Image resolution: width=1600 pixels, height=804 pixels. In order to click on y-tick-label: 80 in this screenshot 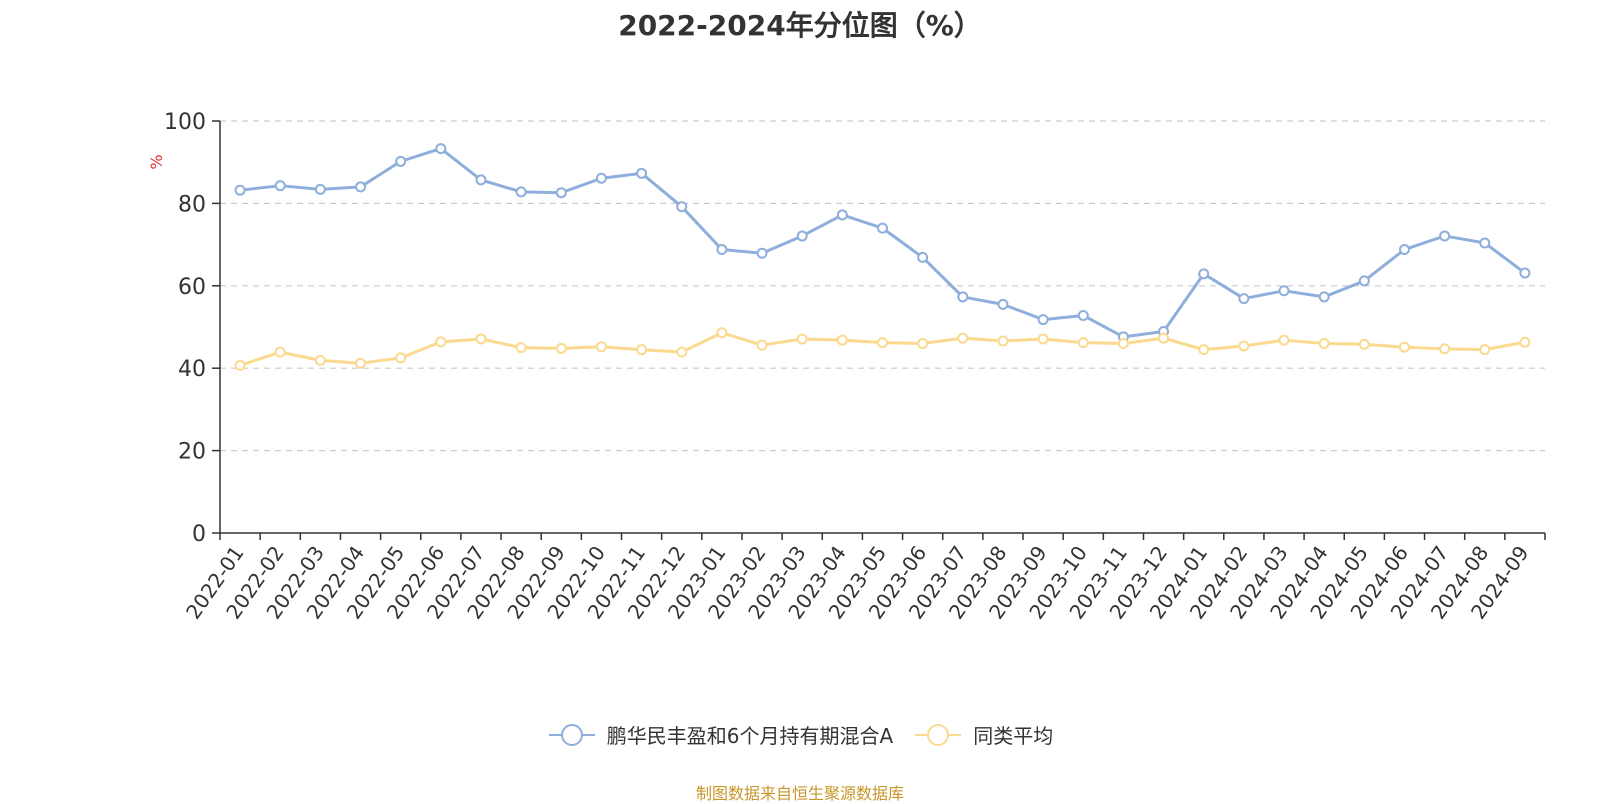, I will do `click(192, 204)`.